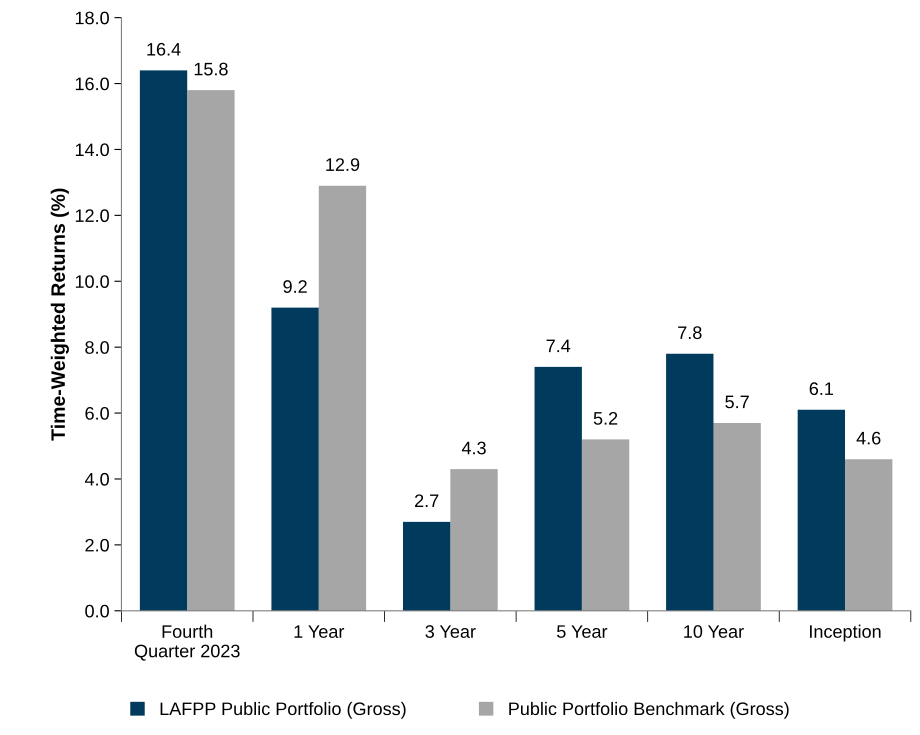 This screenshot has width=920, height=735. Describe the element at coordinates (582, 631) in the screenshot. I see `x-tick-label: 5 Year` at that location.